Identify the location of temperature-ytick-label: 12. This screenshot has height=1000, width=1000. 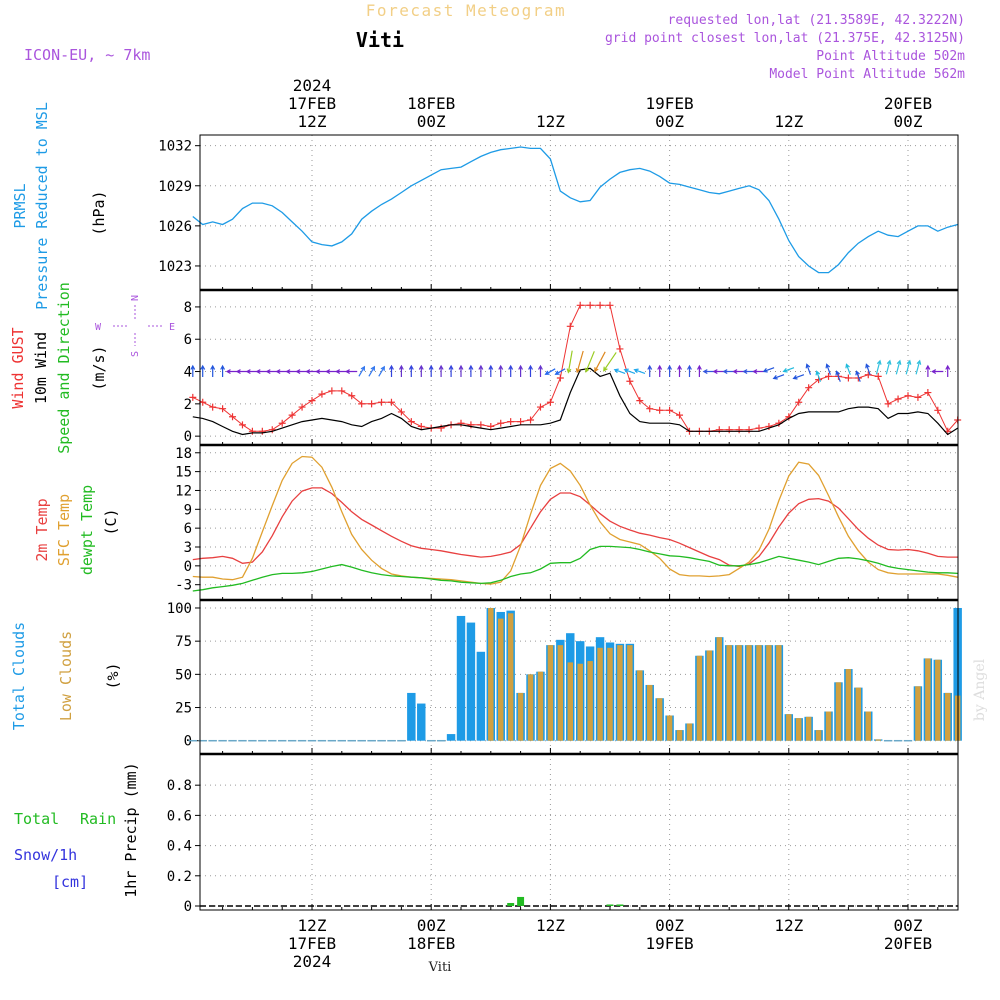
(183, 491).